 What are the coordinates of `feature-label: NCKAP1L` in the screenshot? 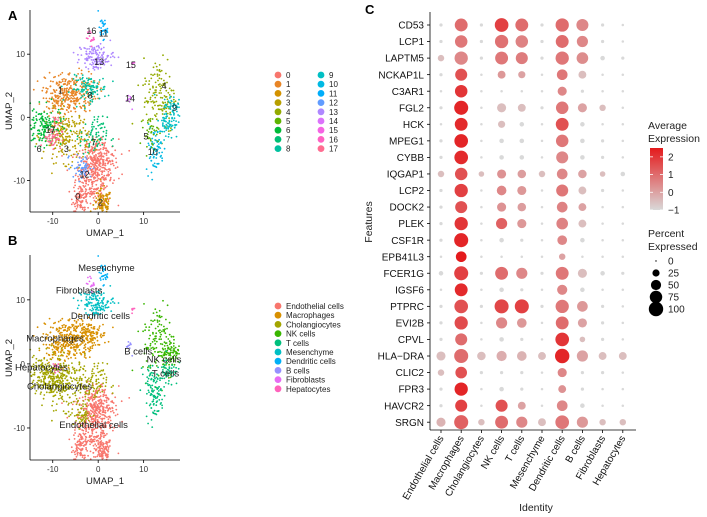 It's located at (401, 75).